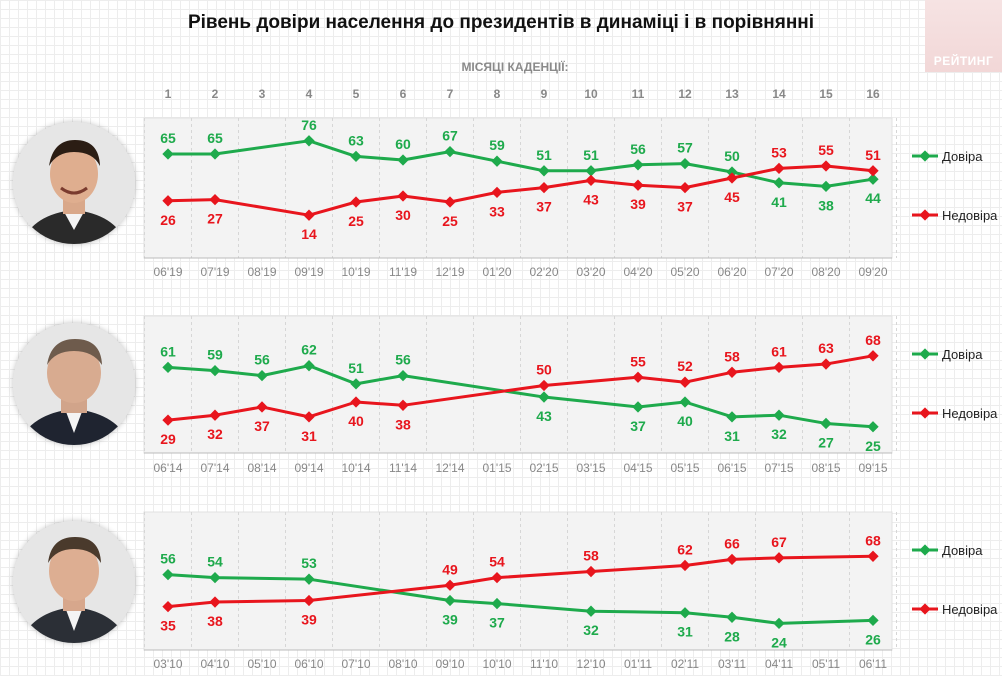 The width and height of the screenshot is (1002, 676). I want to click on distrust-data-label: 14, so click(309, 234).